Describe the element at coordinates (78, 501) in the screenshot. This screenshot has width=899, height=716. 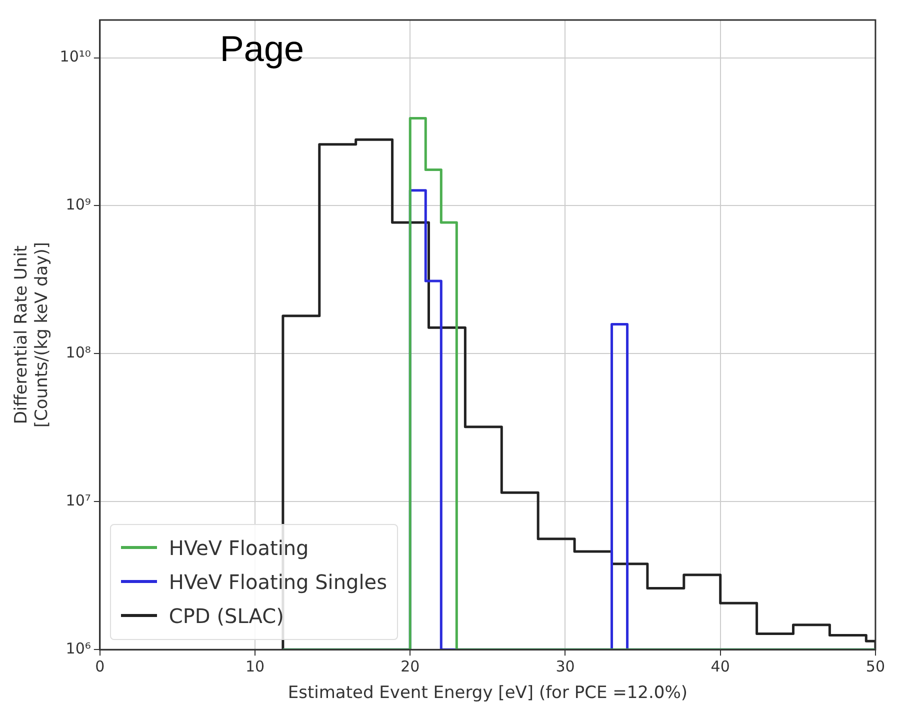
I see `y-tick-label: 10⁷` at that location.